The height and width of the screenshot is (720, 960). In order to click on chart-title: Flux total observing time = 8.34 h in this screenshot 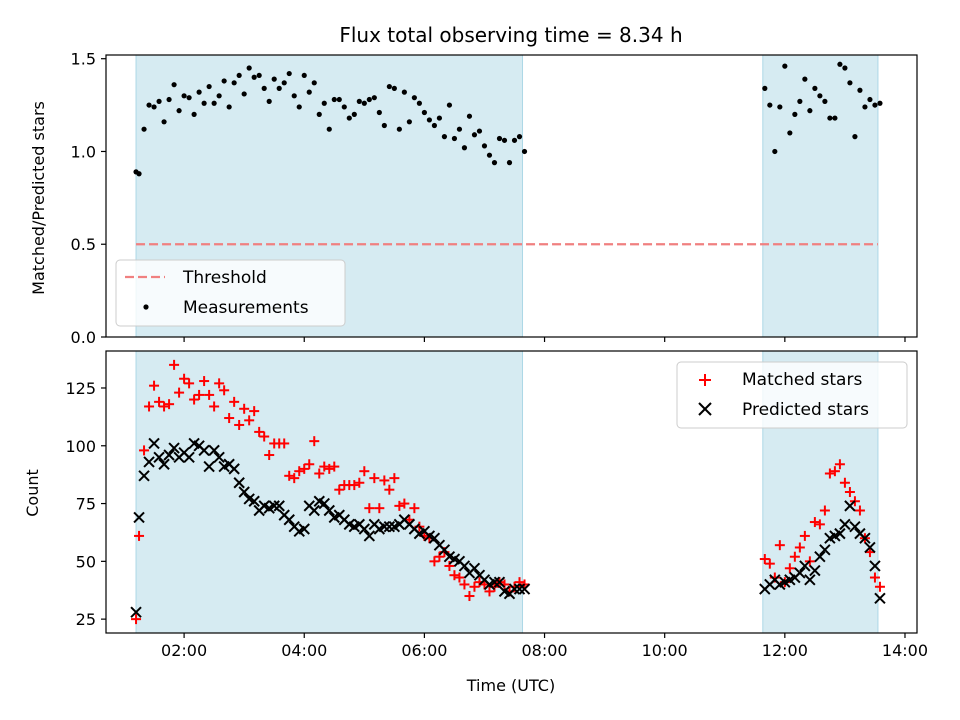, I will do `click(510, 35)`.